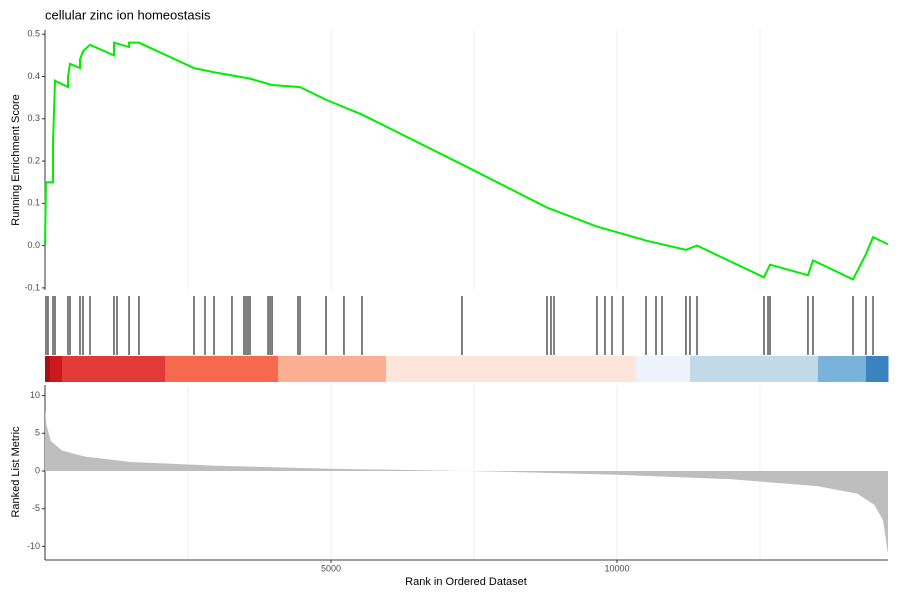 Image resolution: width=900 pixels, height=605 pixels. What do you see at coordinates (37, 433) in the screenshot?
I see `y-tick-label: 5` at bounding box center [37, 433].